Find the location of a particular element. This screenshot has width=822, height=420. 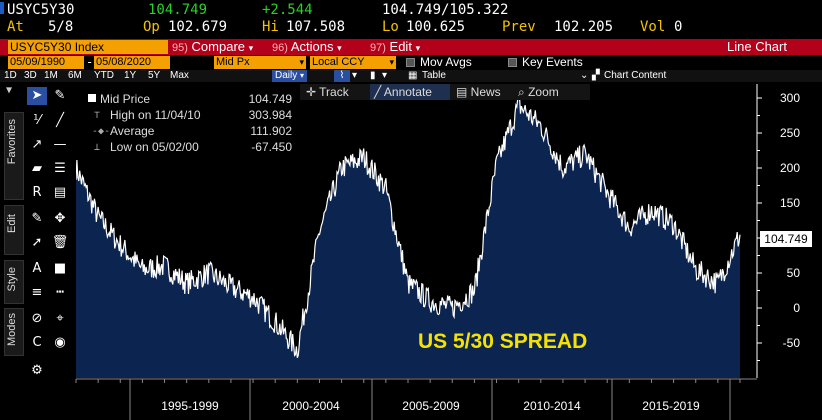

last-value-tag: 104.749 is located at coordinates (786, 239).